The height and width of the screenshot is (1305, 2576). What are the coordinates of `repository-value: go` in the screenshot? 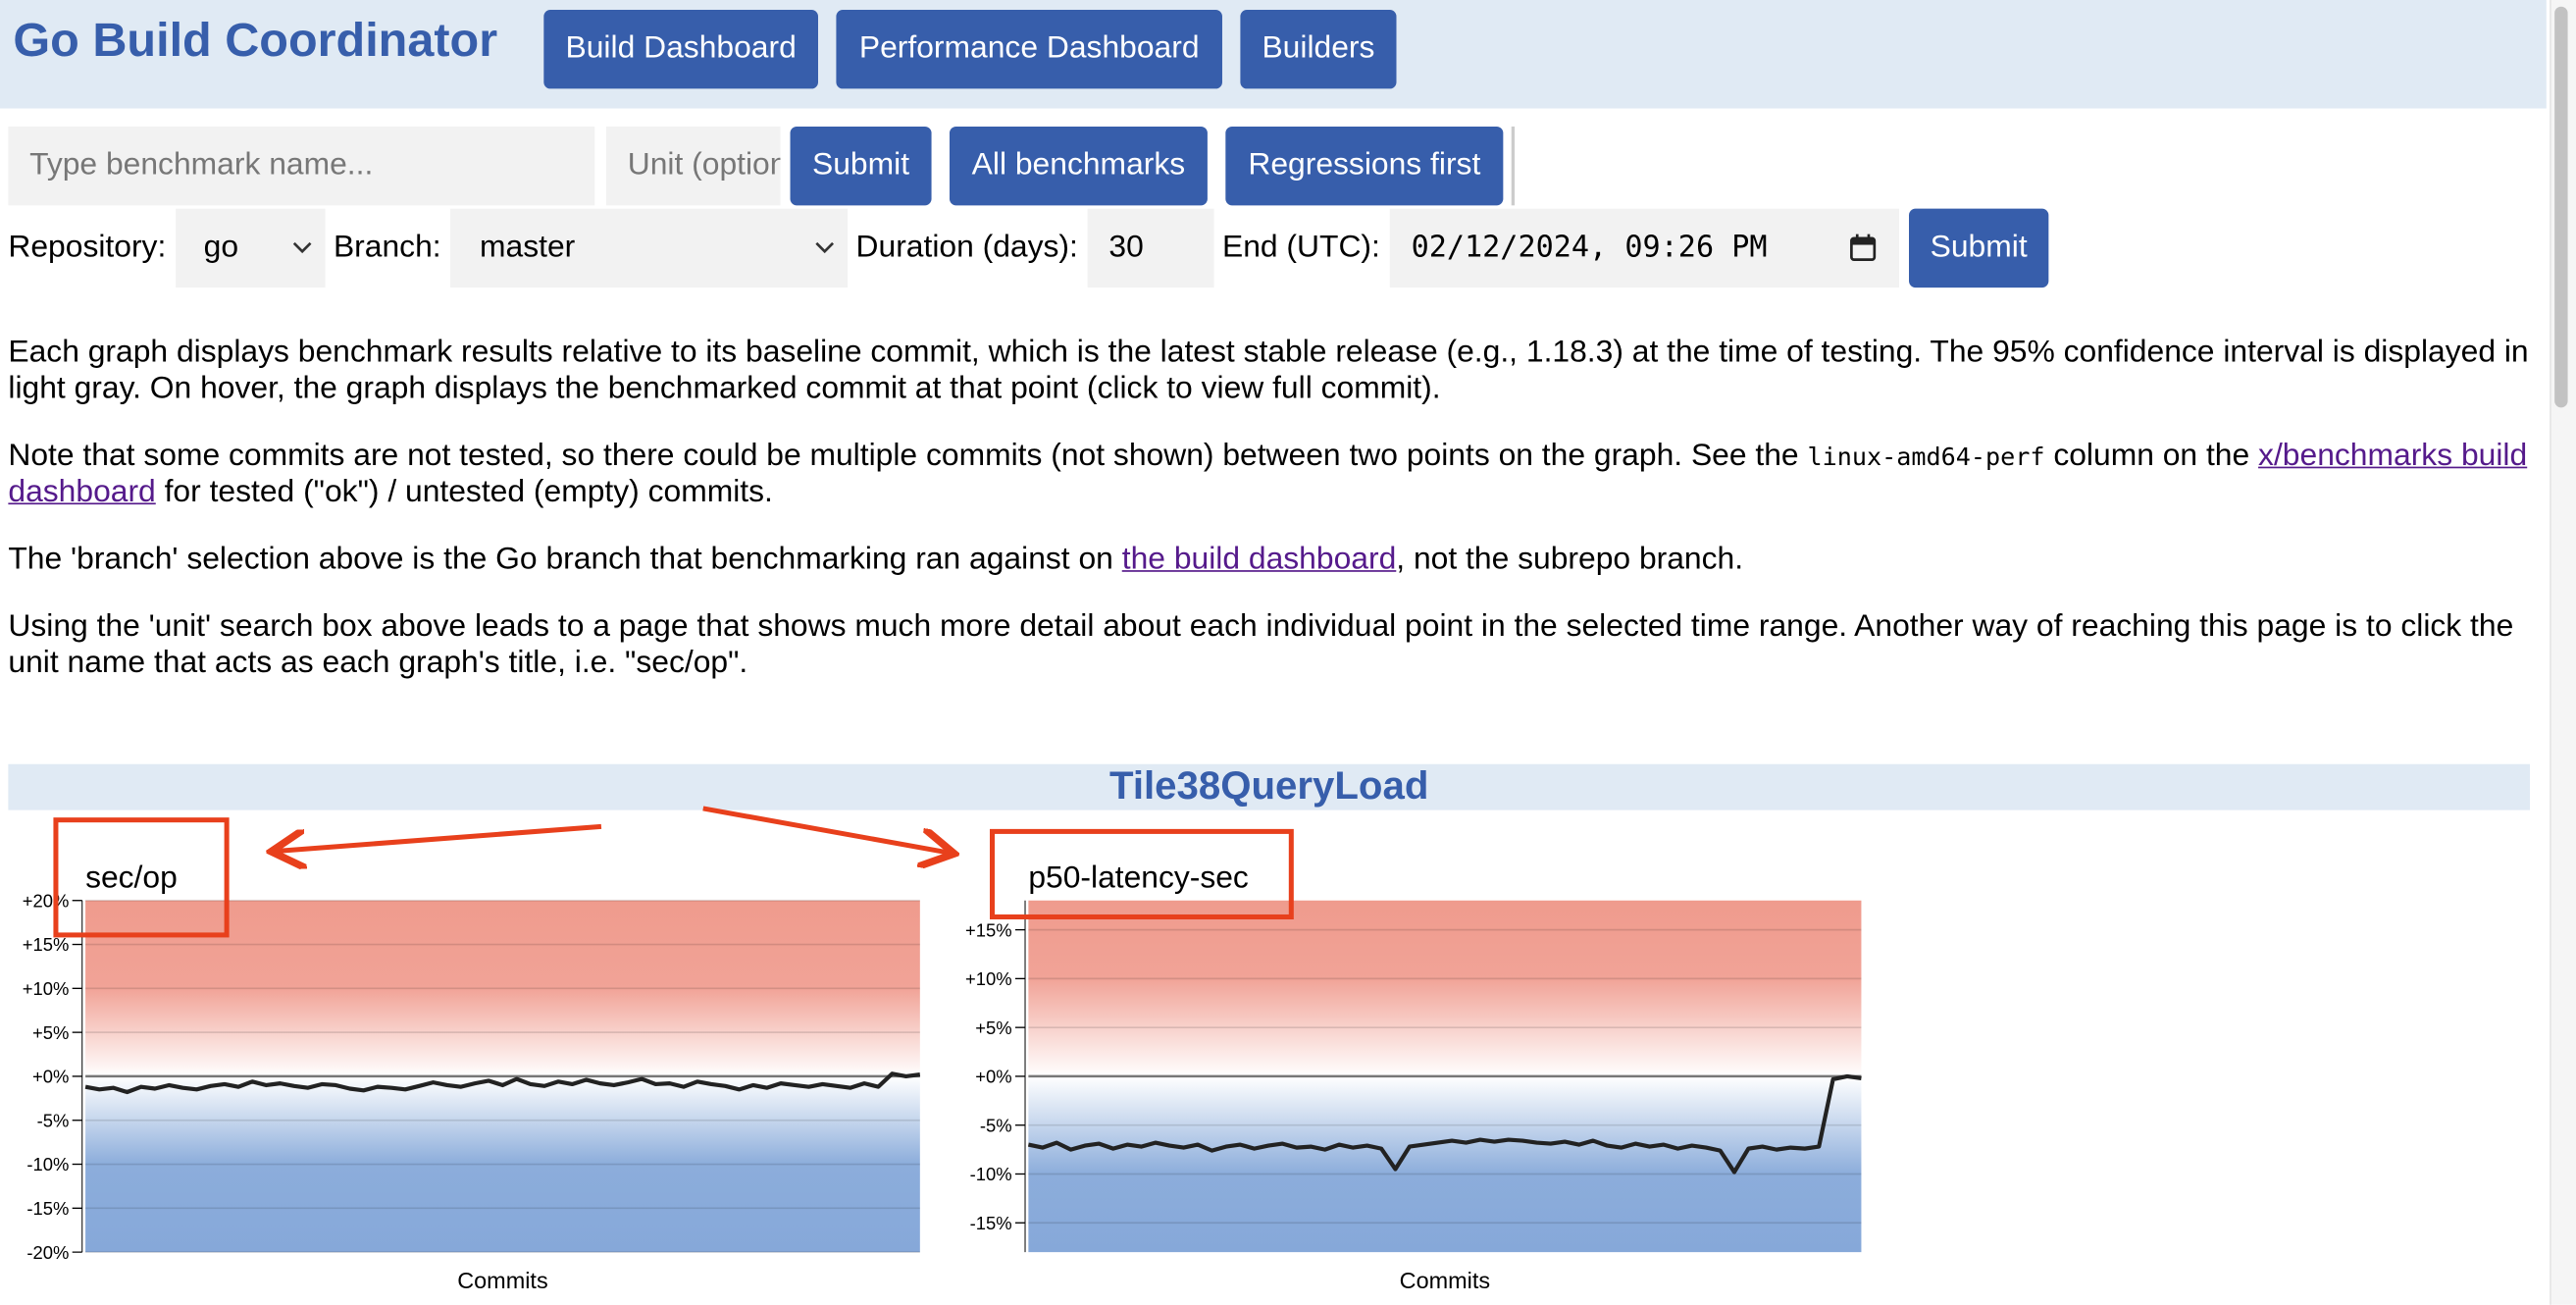 It's located at (221, 247).